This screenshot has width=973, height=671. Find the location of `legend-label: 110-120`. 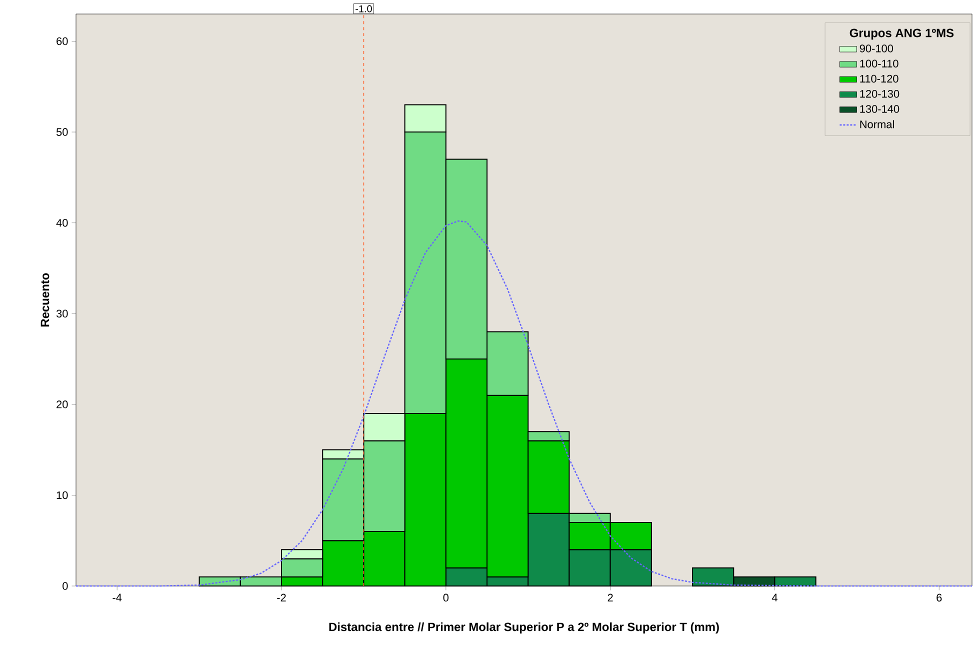

legend-label: 110-120 is located at coordinates (879, 78).